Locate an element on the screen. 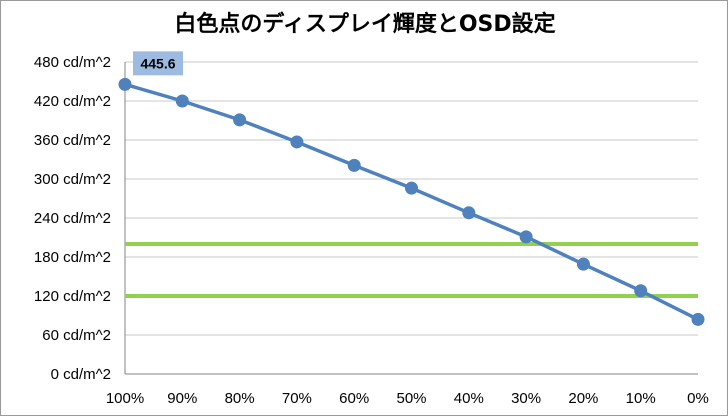  y-tick-label-420: 420 cd/m^2 is located at coordinates (72, 101).